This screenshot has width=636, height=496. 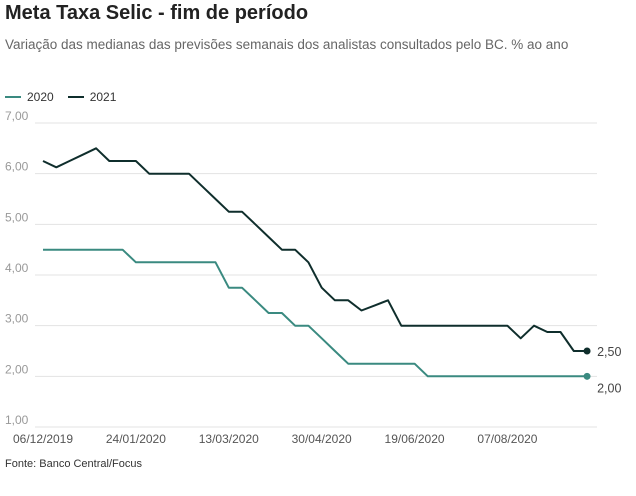 What do you see at coordinates (60, 97) in the screenshot?
I see `legend: 2020 2021` at bounding box center [60, 97].